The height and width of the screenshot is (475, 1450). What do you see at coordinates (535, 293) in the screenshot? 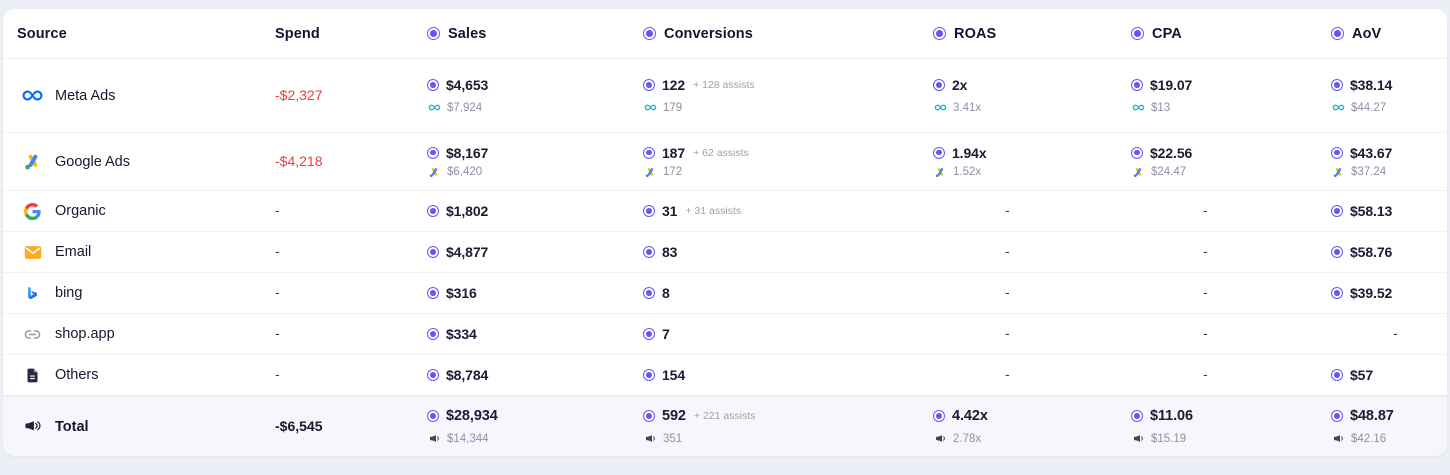
I see `sales-primary: $316` at bounding box center [535, 293].